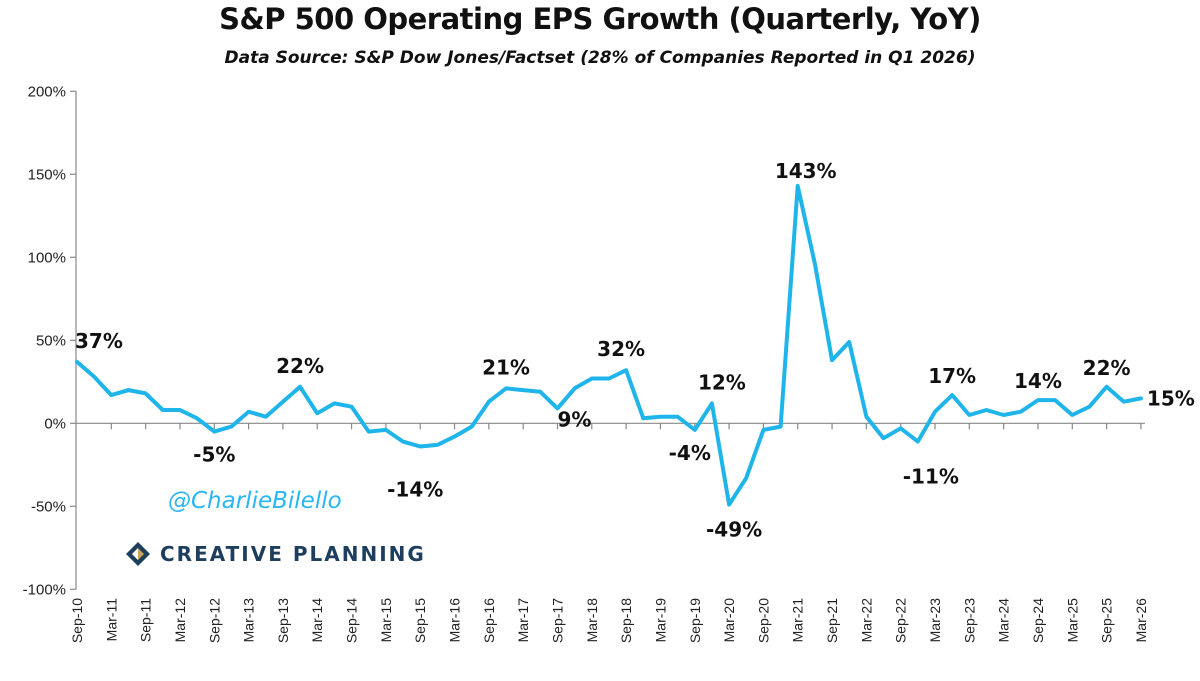  I want to click on data-label: -11%, so click(931, 477).